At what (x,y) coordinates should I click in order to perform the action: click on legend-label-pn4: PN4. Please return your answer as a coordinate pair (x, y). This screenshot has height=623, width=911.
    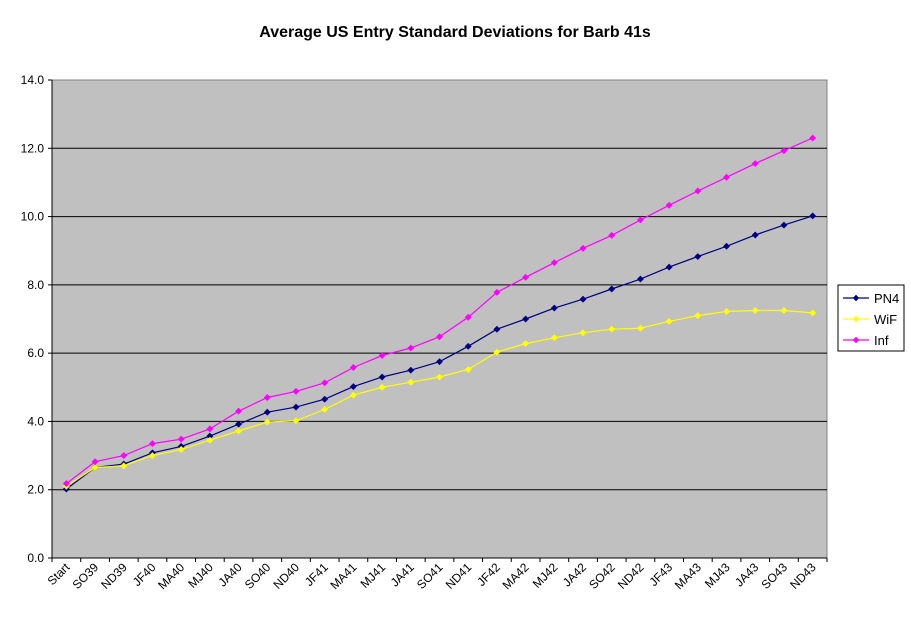
    Looking at the image, I should click on (886, 298).